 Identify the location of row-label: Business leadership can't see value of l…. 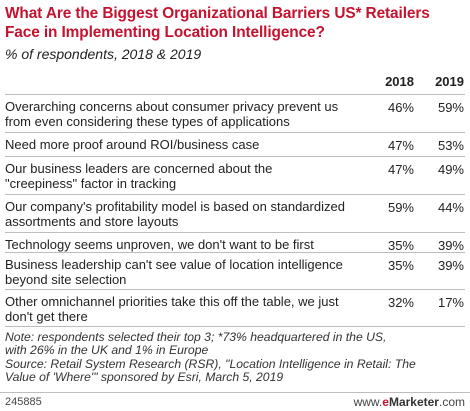
(174, 272).